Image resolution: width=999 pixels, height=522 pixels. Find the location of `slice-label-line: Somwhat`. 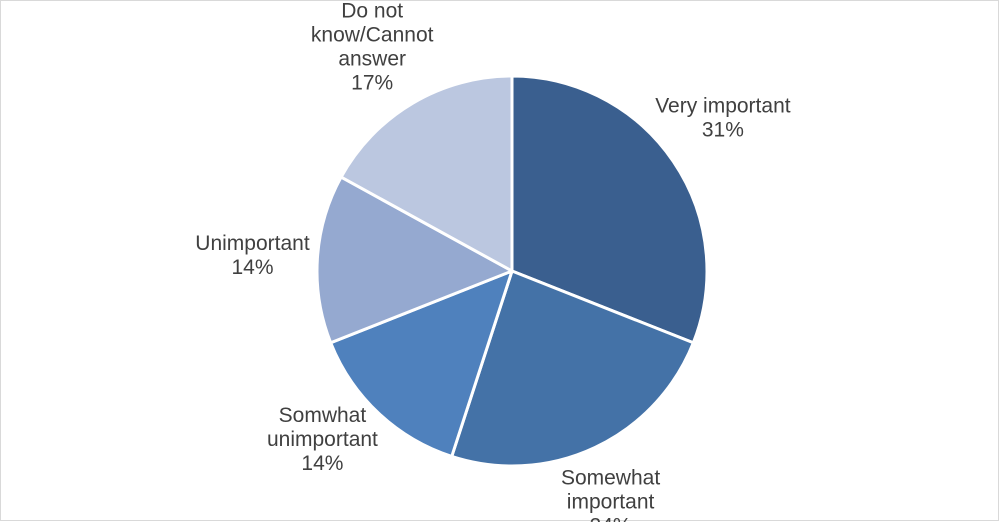

slice-label-line: Somwhat is located at coordinates (323, 415).